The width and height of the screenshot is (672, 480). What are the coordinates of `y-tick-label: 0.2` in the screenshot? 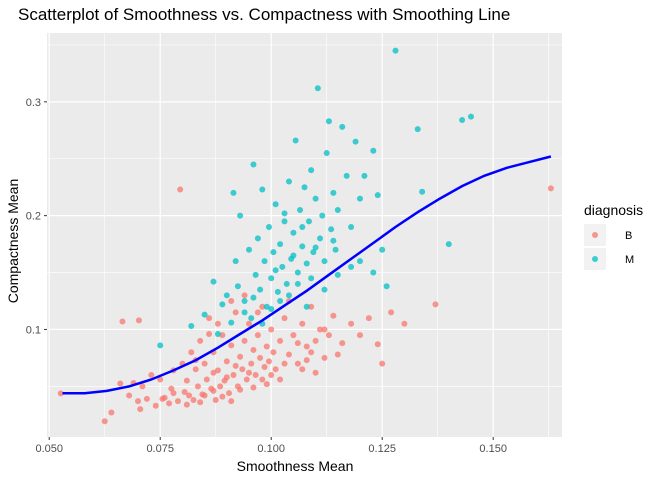 It's located at (33, 217).